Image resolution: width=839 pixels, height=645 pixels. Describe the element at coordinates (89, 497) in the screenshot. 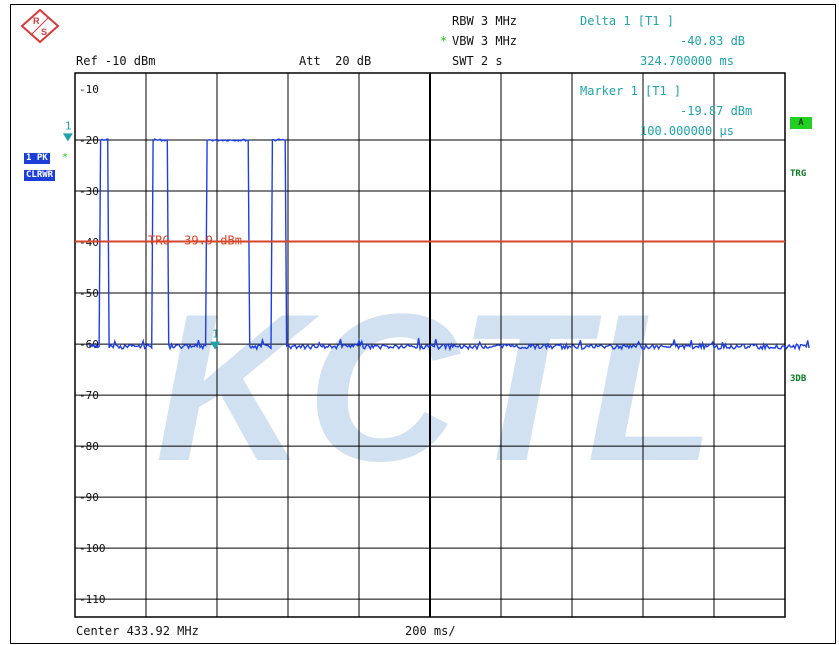

I see `y-tick-label: -90` at that location.